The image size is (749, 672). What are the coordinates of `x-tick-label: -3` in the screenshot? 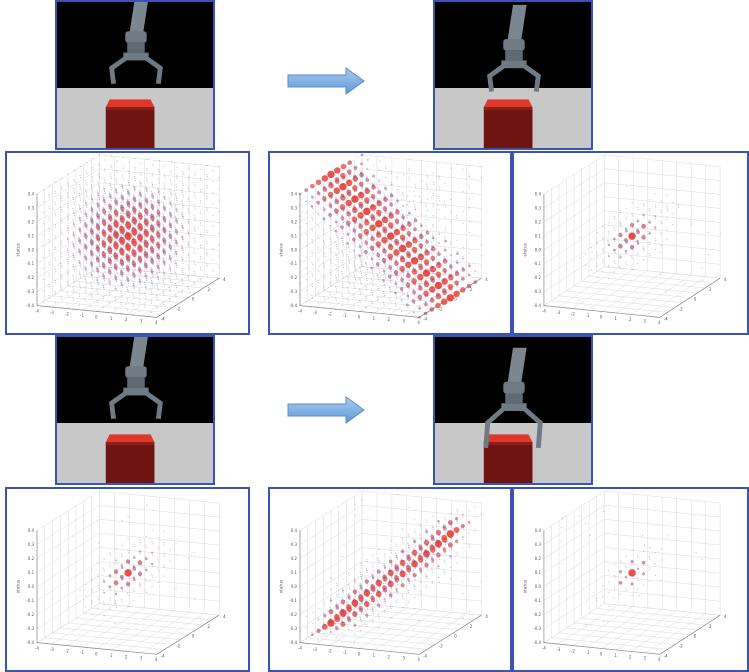 It's located at (315, 649).